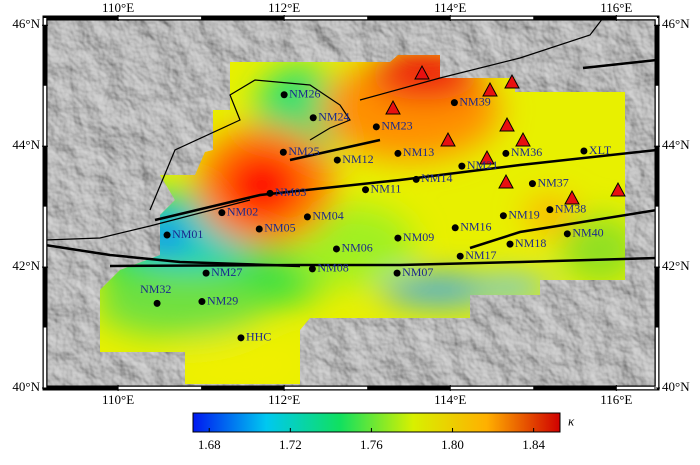 The image size is (700, 465). Describe the element at coordinates (371, 444) in the screenshot. I see `colorbar-tick-label: 1.76` at that location.